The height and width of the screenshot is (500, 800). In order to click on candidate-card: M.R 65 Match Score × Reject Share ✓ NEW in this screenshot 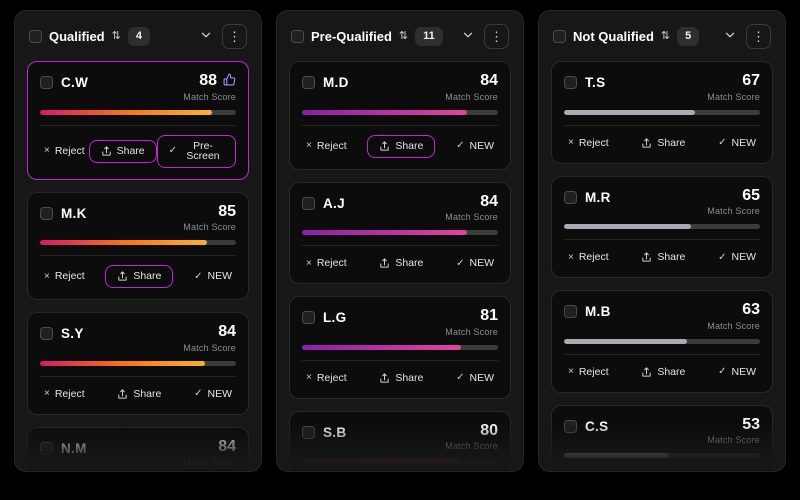, I will do `click(662, 227)`.